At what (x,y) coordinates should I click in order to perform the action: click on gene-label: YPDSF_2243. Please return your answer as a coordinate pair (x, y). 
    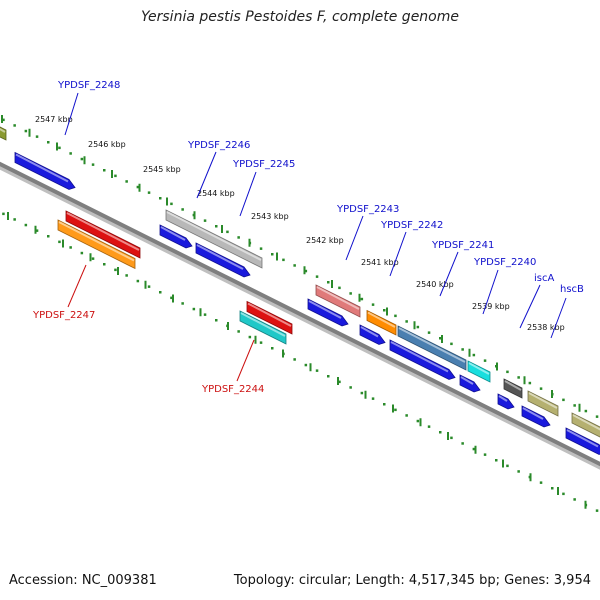
    Looking at the image, I should click on (367, 209).